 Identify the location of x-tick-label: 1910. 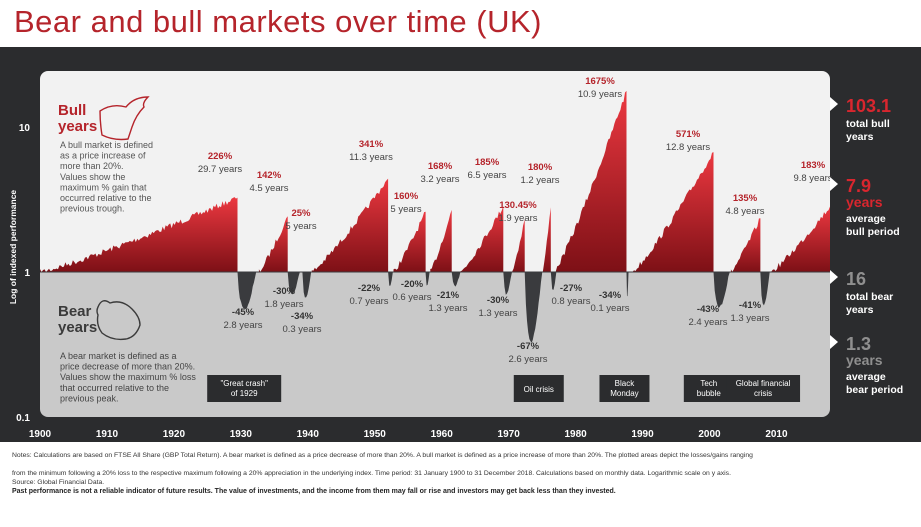
(107, 434).